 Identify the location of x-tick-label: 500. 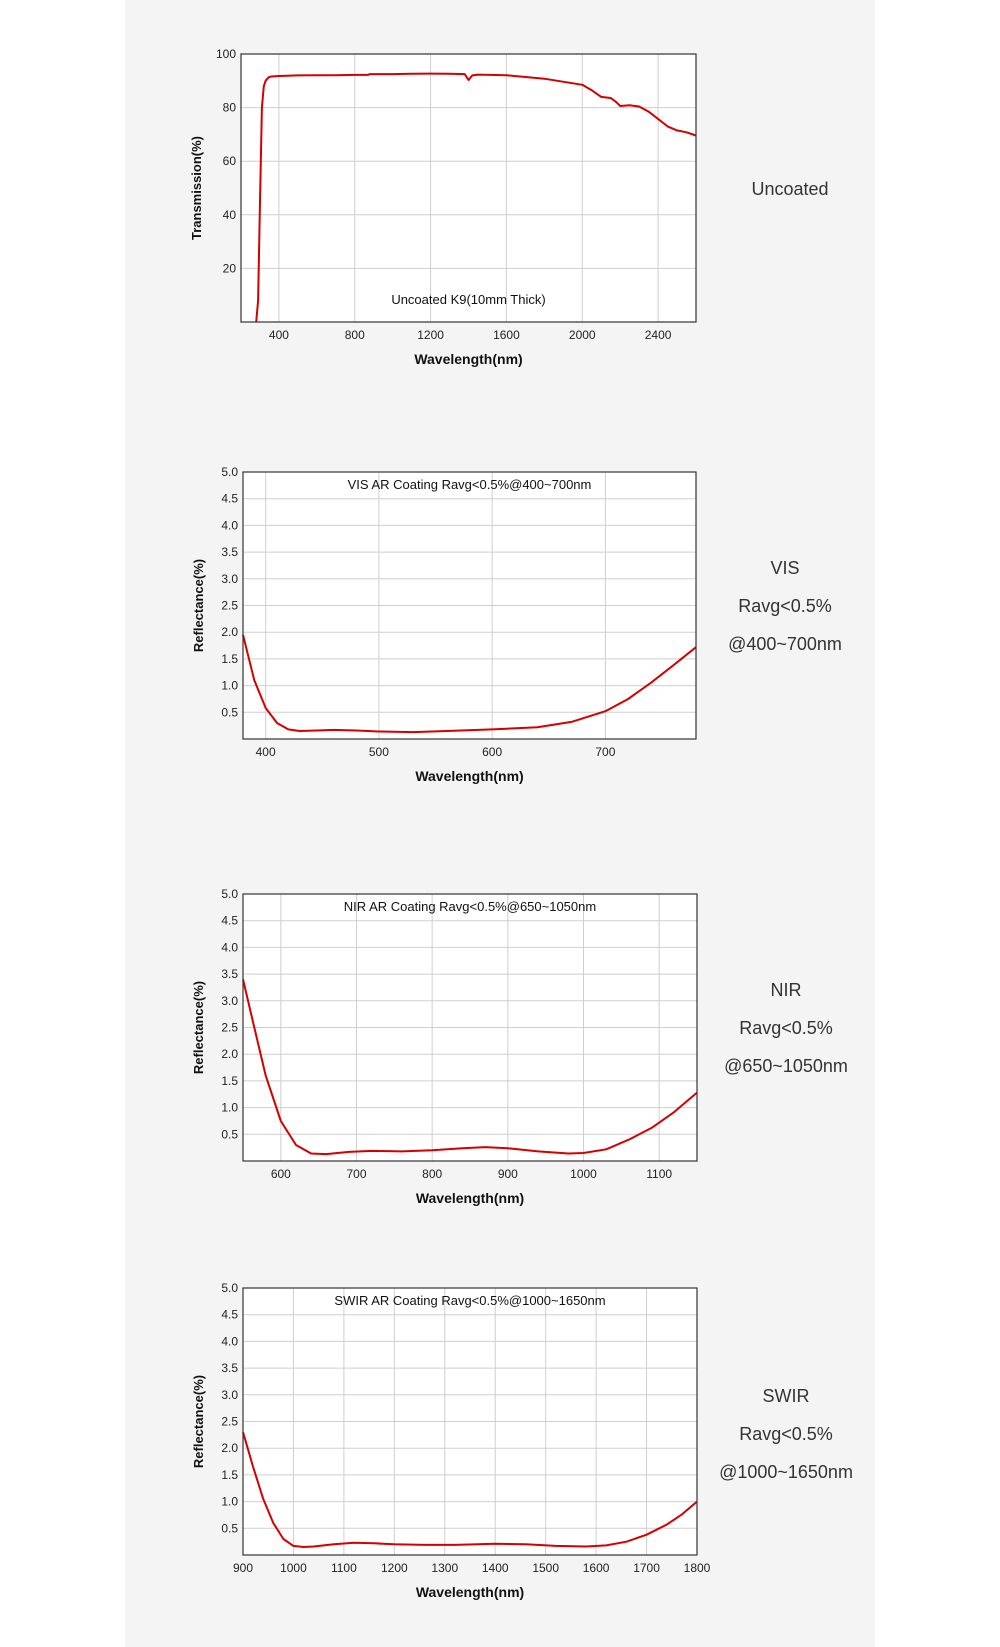
(379, 752).